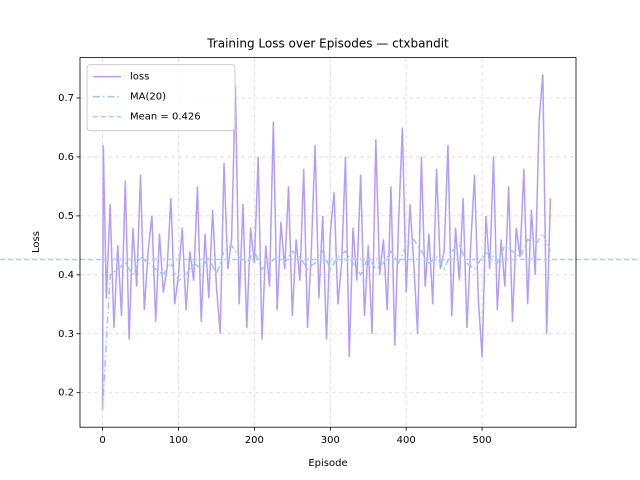  What do you see at coordinates (406, 440) in the screenshot?
I see `x-tick-label: 400` at bounding box center [406, 440].